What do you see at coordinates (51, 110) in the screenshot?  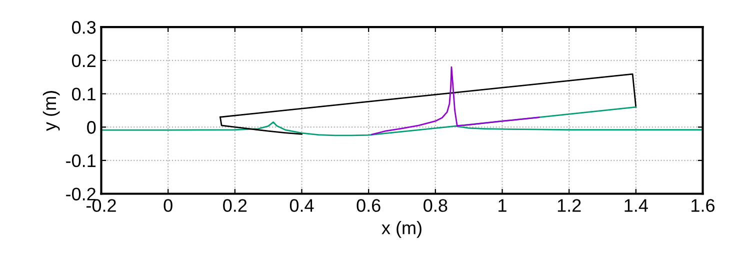 I see `y-axis-title: y (m)` at bounding box center [51, 110].